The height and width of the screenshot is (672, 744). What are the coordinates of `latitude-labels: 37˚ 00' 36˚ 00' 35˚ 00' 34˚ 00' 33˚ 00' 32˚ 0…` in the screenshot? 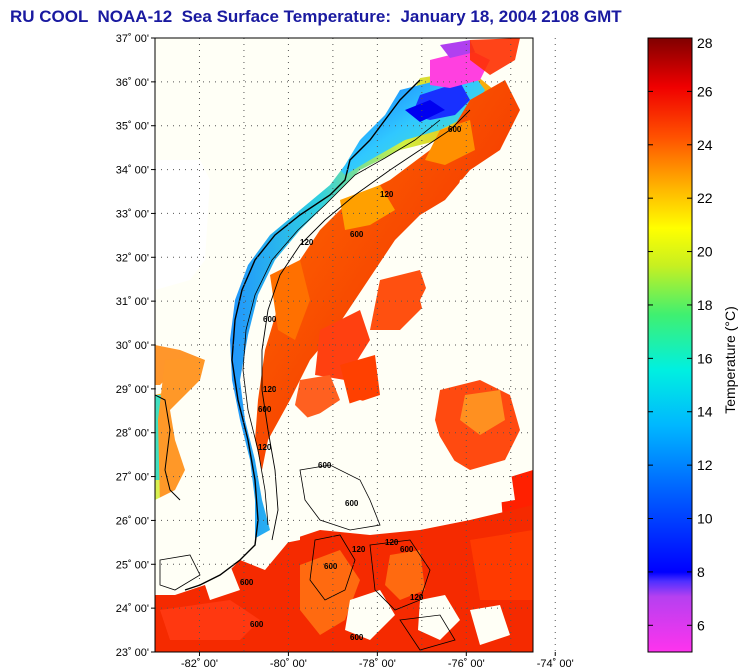 It's located at (135, 346).